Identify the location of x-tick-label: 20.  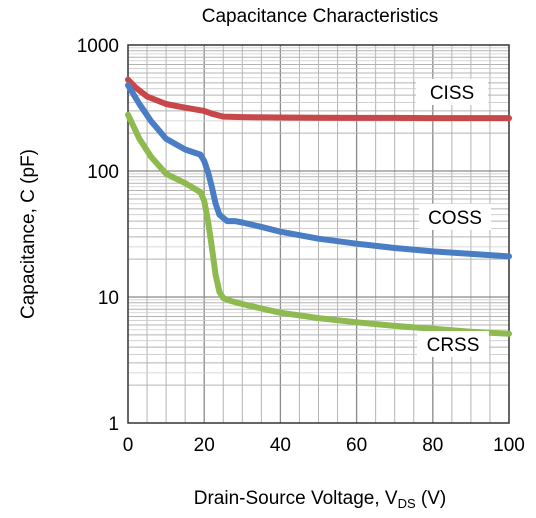
(204, 445).